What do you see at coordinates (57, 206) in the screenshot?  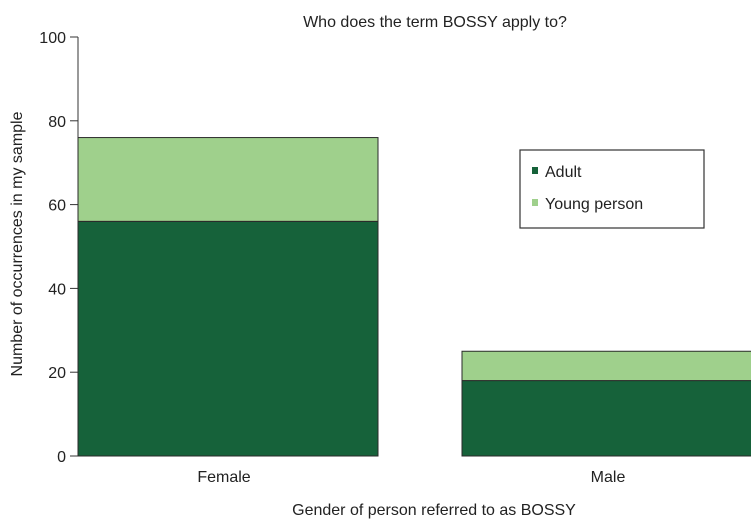 I see `y-tick-label: 60` at bounding box center [57, 206].